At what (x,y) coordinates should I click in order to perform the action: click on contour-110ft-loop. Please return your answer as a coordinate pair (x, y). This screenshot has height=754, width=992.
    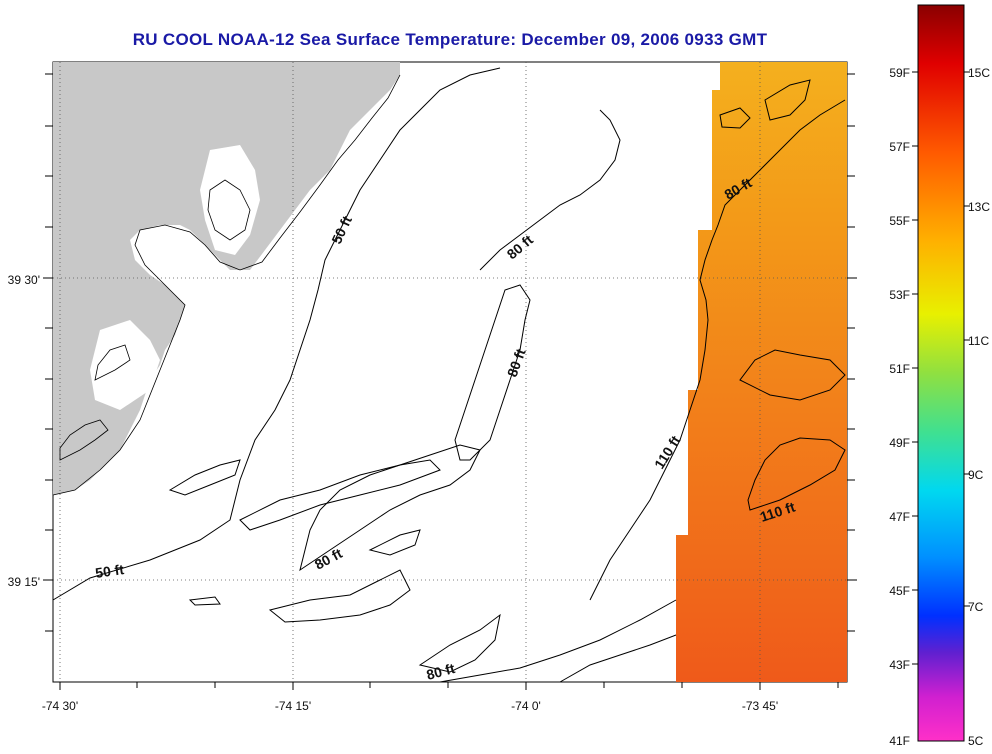
    Looking at the image, I should click on (796, 474).